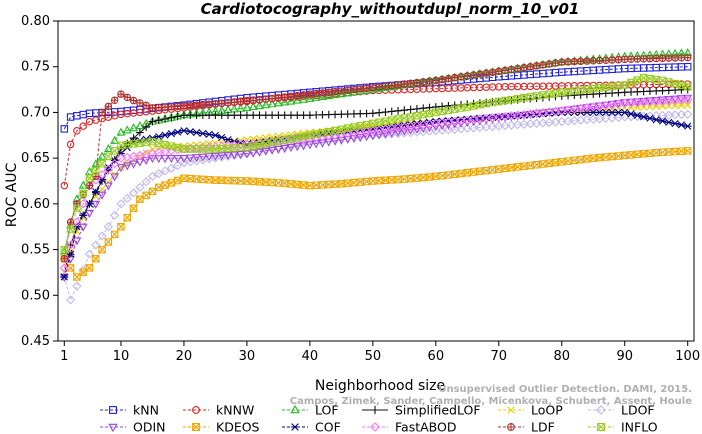 This screenshot has width=702, height=434. What do you see at coordinates (35, 112) in the screenshot?
I see `y-tick-label: 0.70` at bounding box center [35, 112].